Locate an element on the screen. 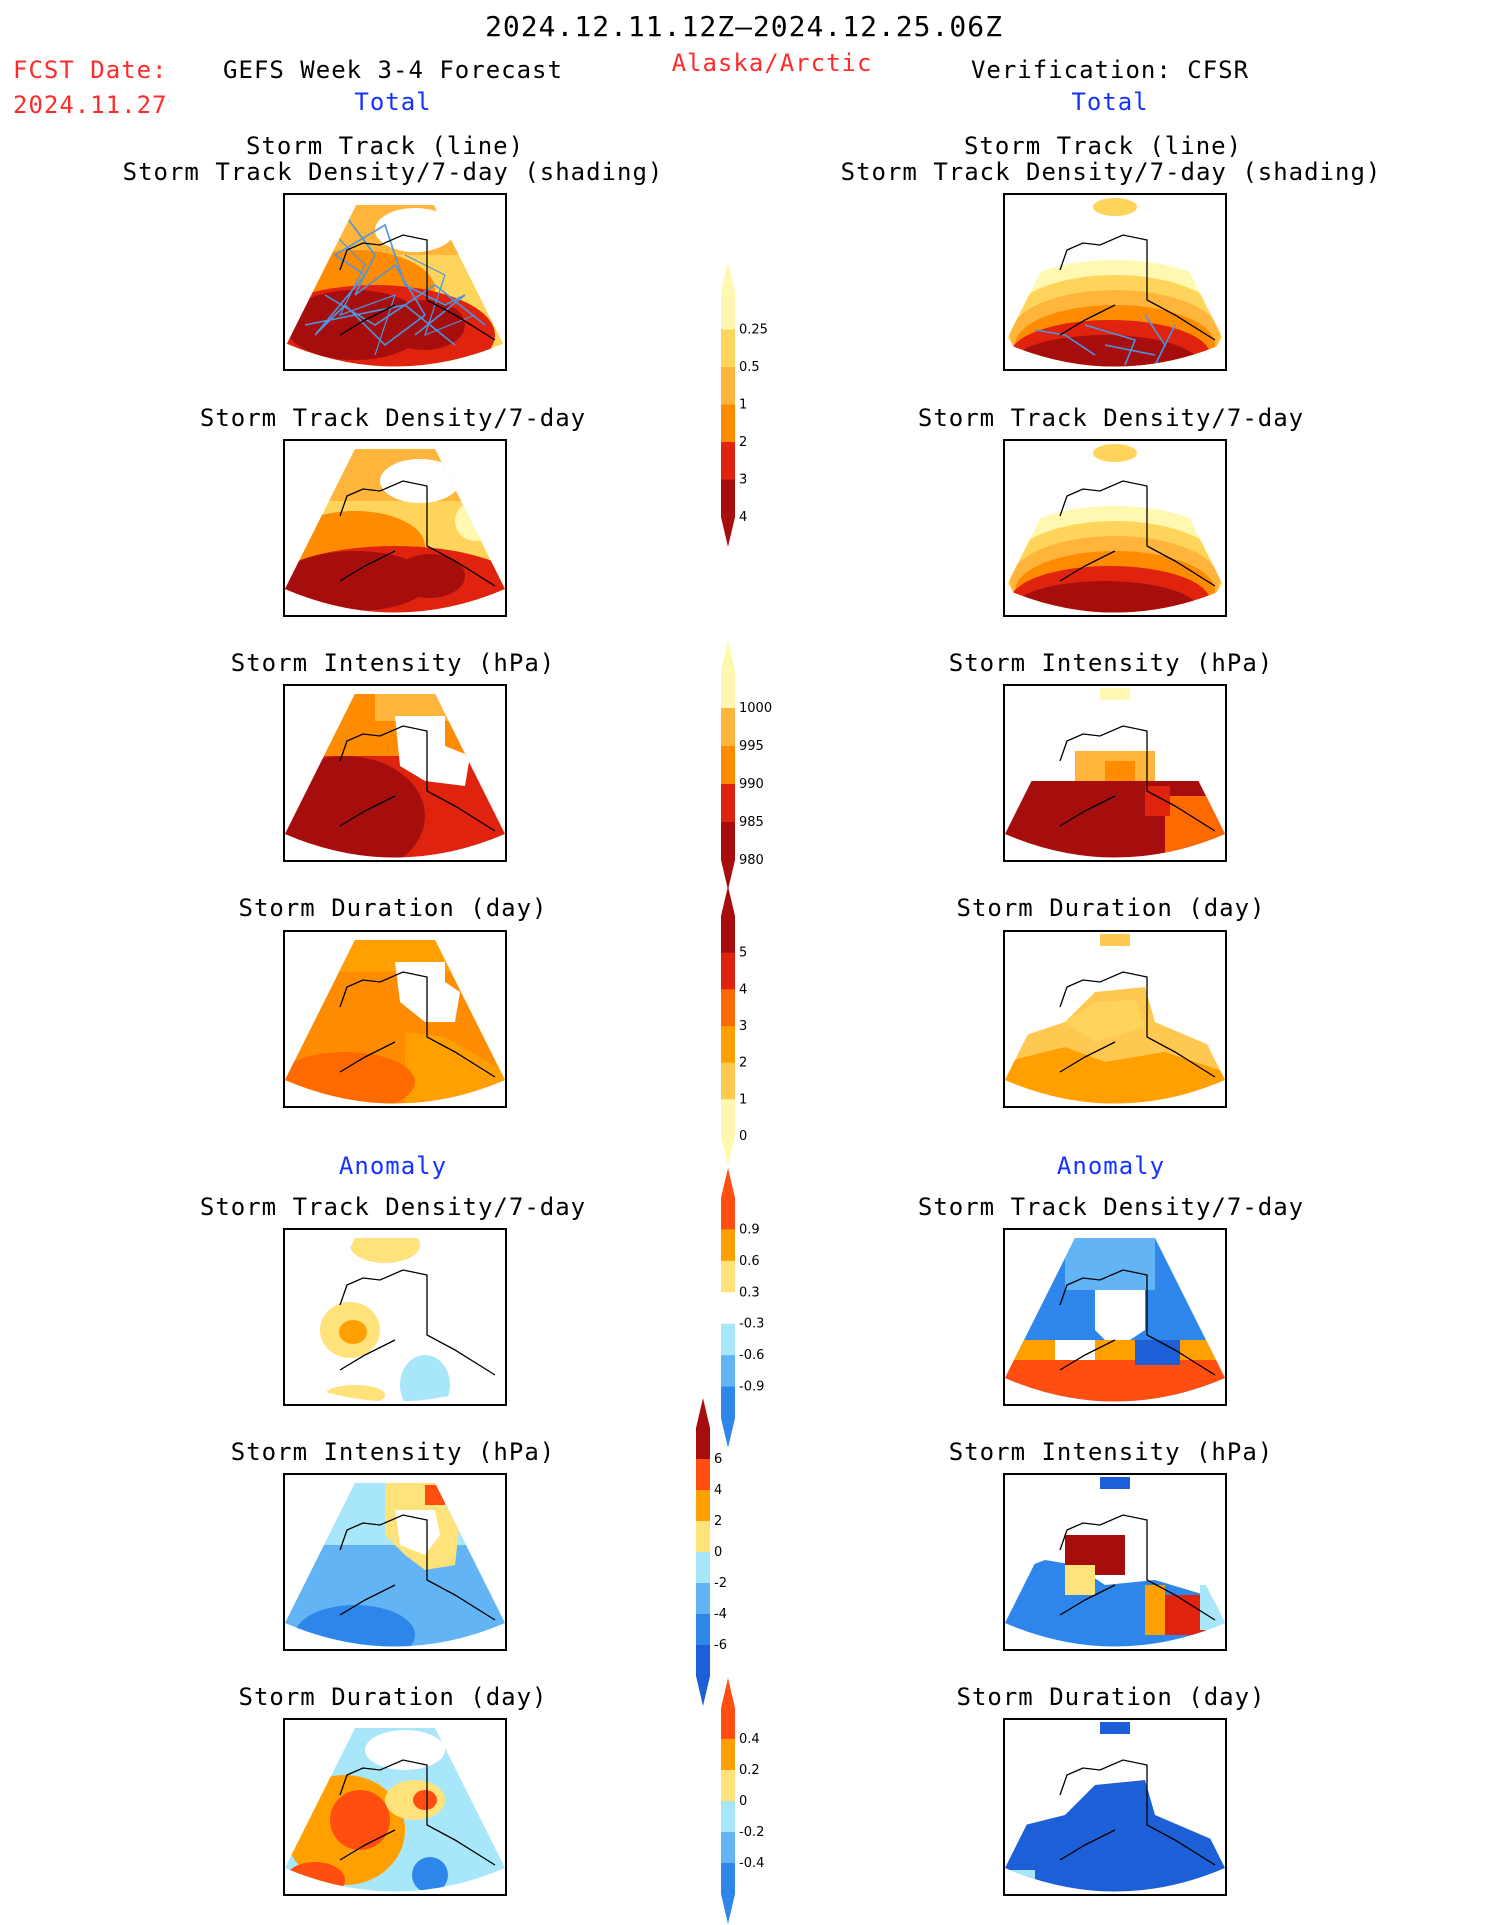  colorbar-density: 0.25 0.5 1 2 3 4 is located at coordinates (744, 404).